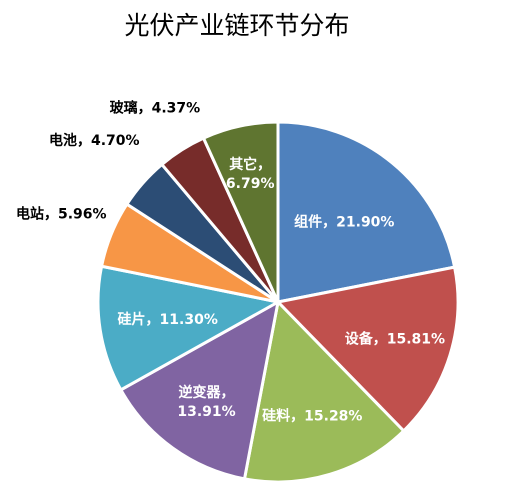  What do you see at coordinates (155, 107) in the screenshot?
I see `slice-label-8: 玻璃，4.37%` at bounding box center [155, 107].